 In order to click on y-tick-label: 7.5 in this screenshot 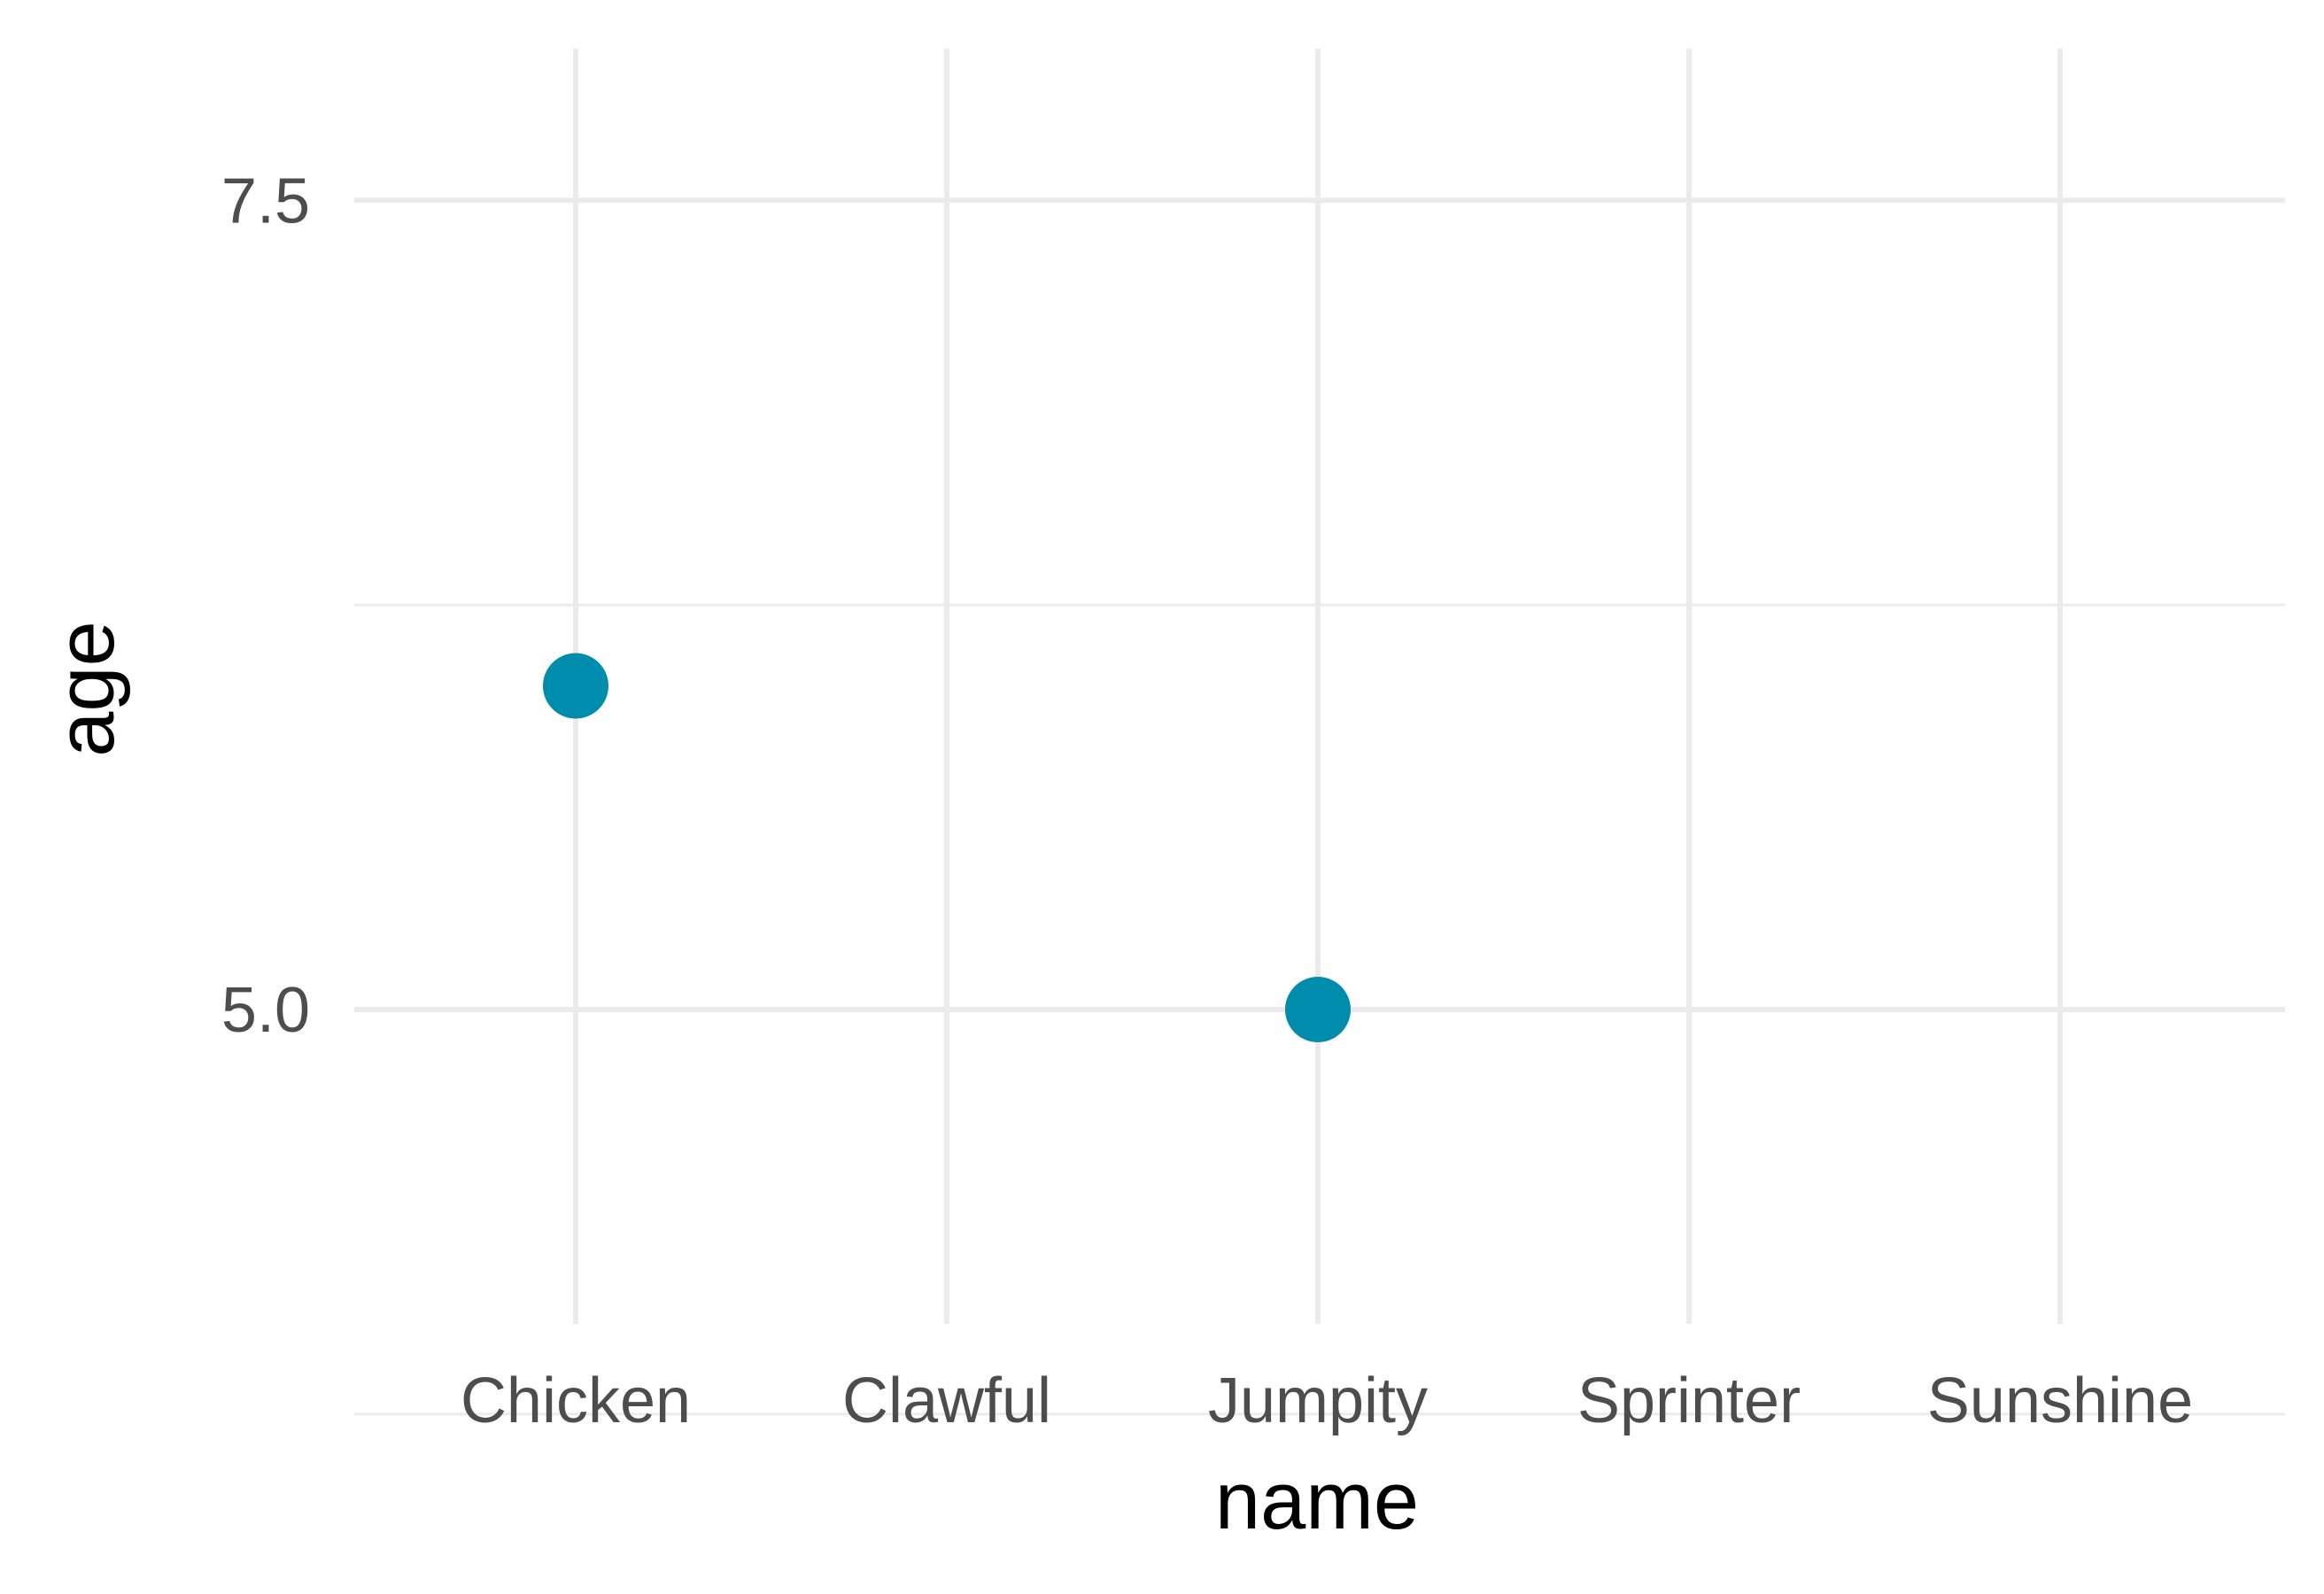, I will do `click(265, 201)`.